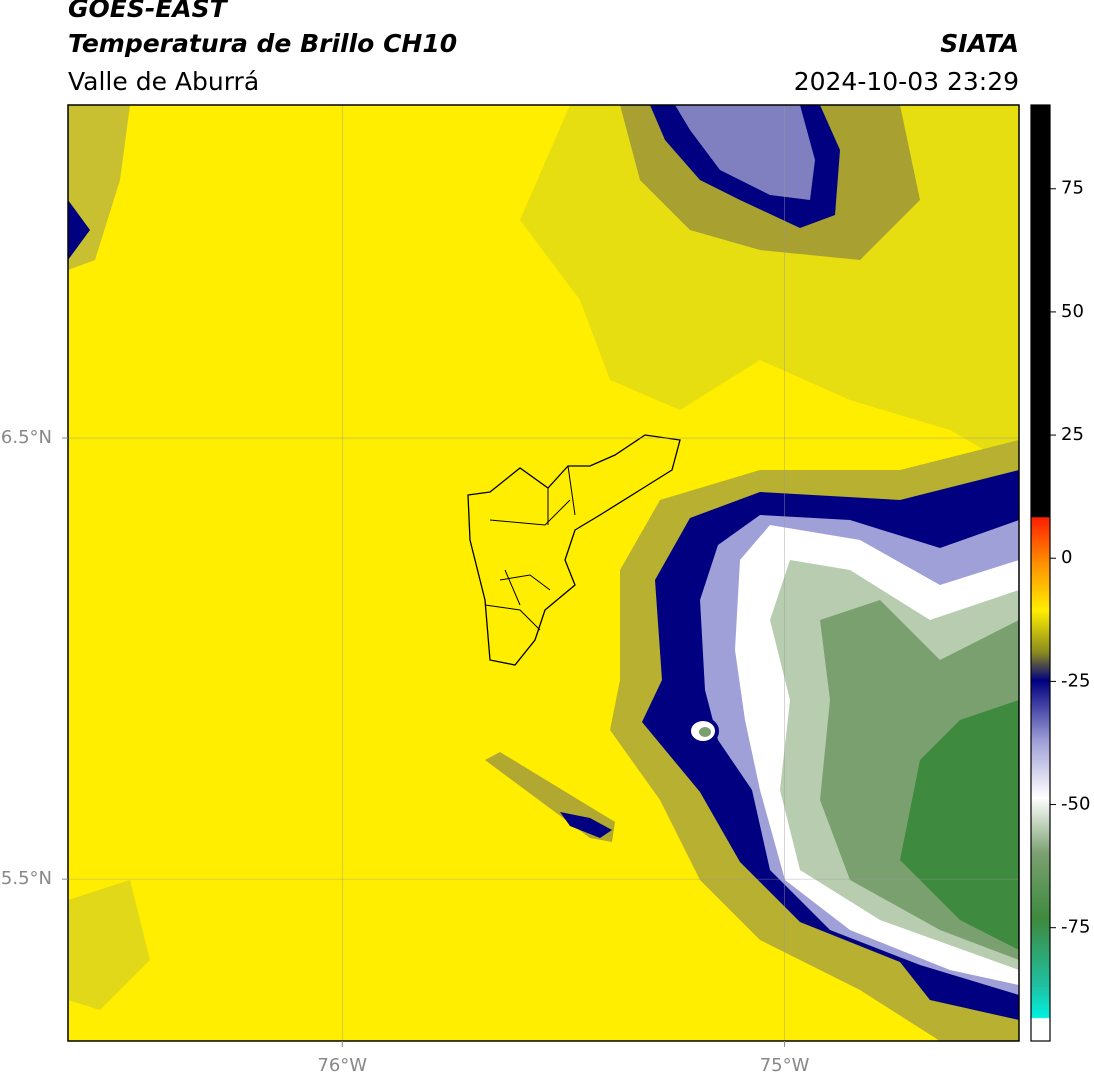 The width and height of the screenshot is (1094, 1078). What do you see at coordinates (148, 11) in the screenshot?
I see `title: GOES-EAST` at bounding box center [148, 11].